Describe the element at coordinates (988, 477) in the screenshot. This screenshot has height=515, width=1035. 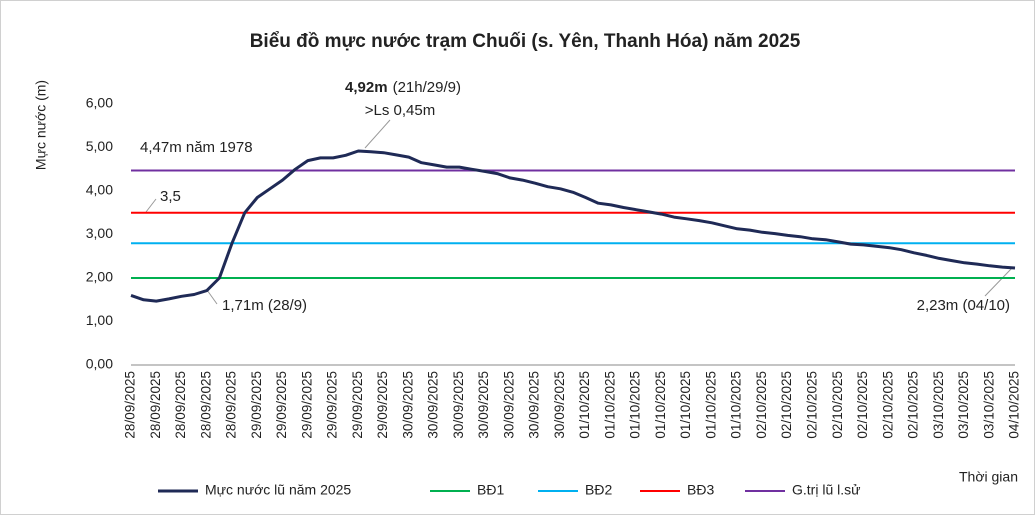
I see `x-axis-label: Thời gian` at that location.